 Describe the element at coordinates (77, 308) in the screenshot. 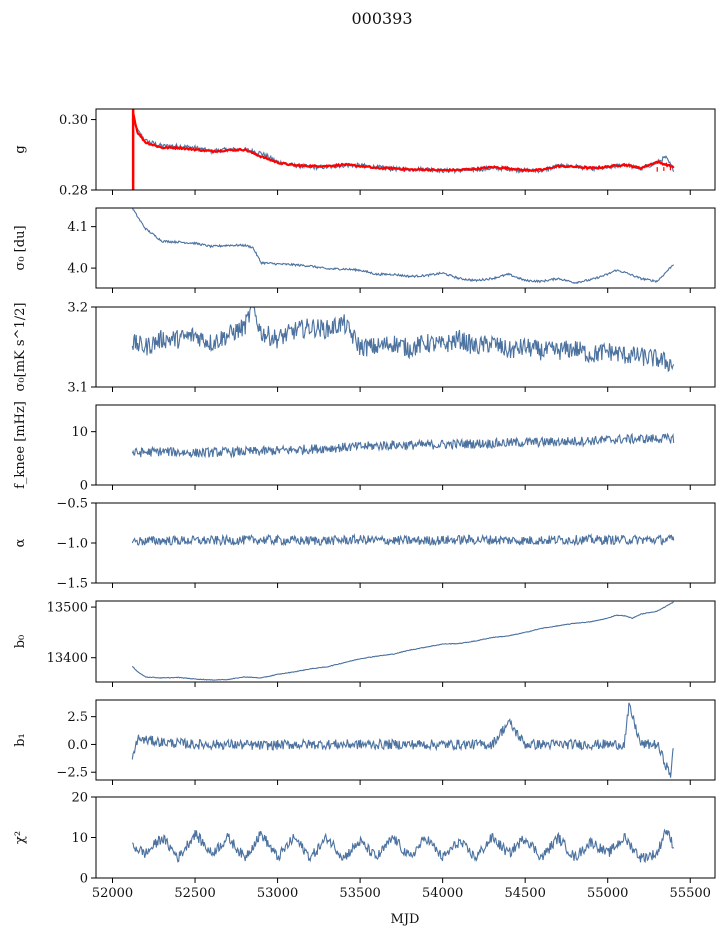

I see `y-tick-label: 3.2` at that location.